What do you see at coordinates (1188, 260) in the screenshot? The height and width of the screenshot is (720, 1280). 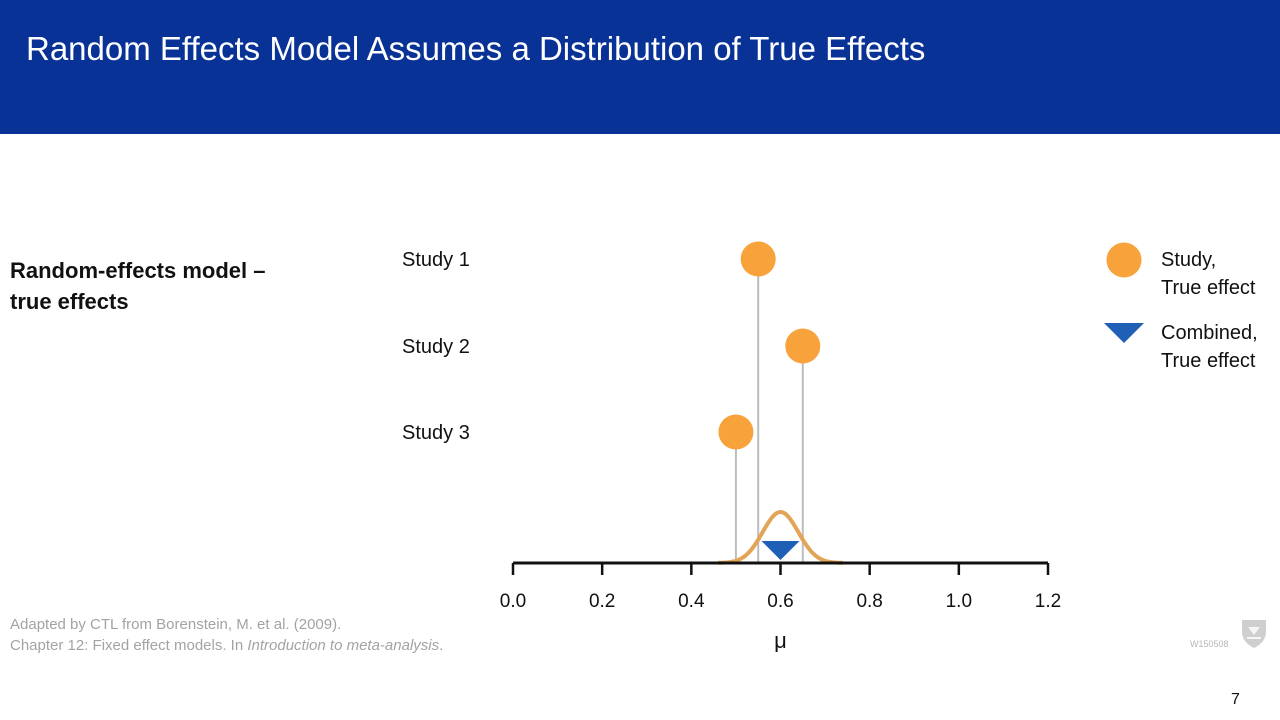 I see `legend-label: Study,` at bounding box center [1188, 260].